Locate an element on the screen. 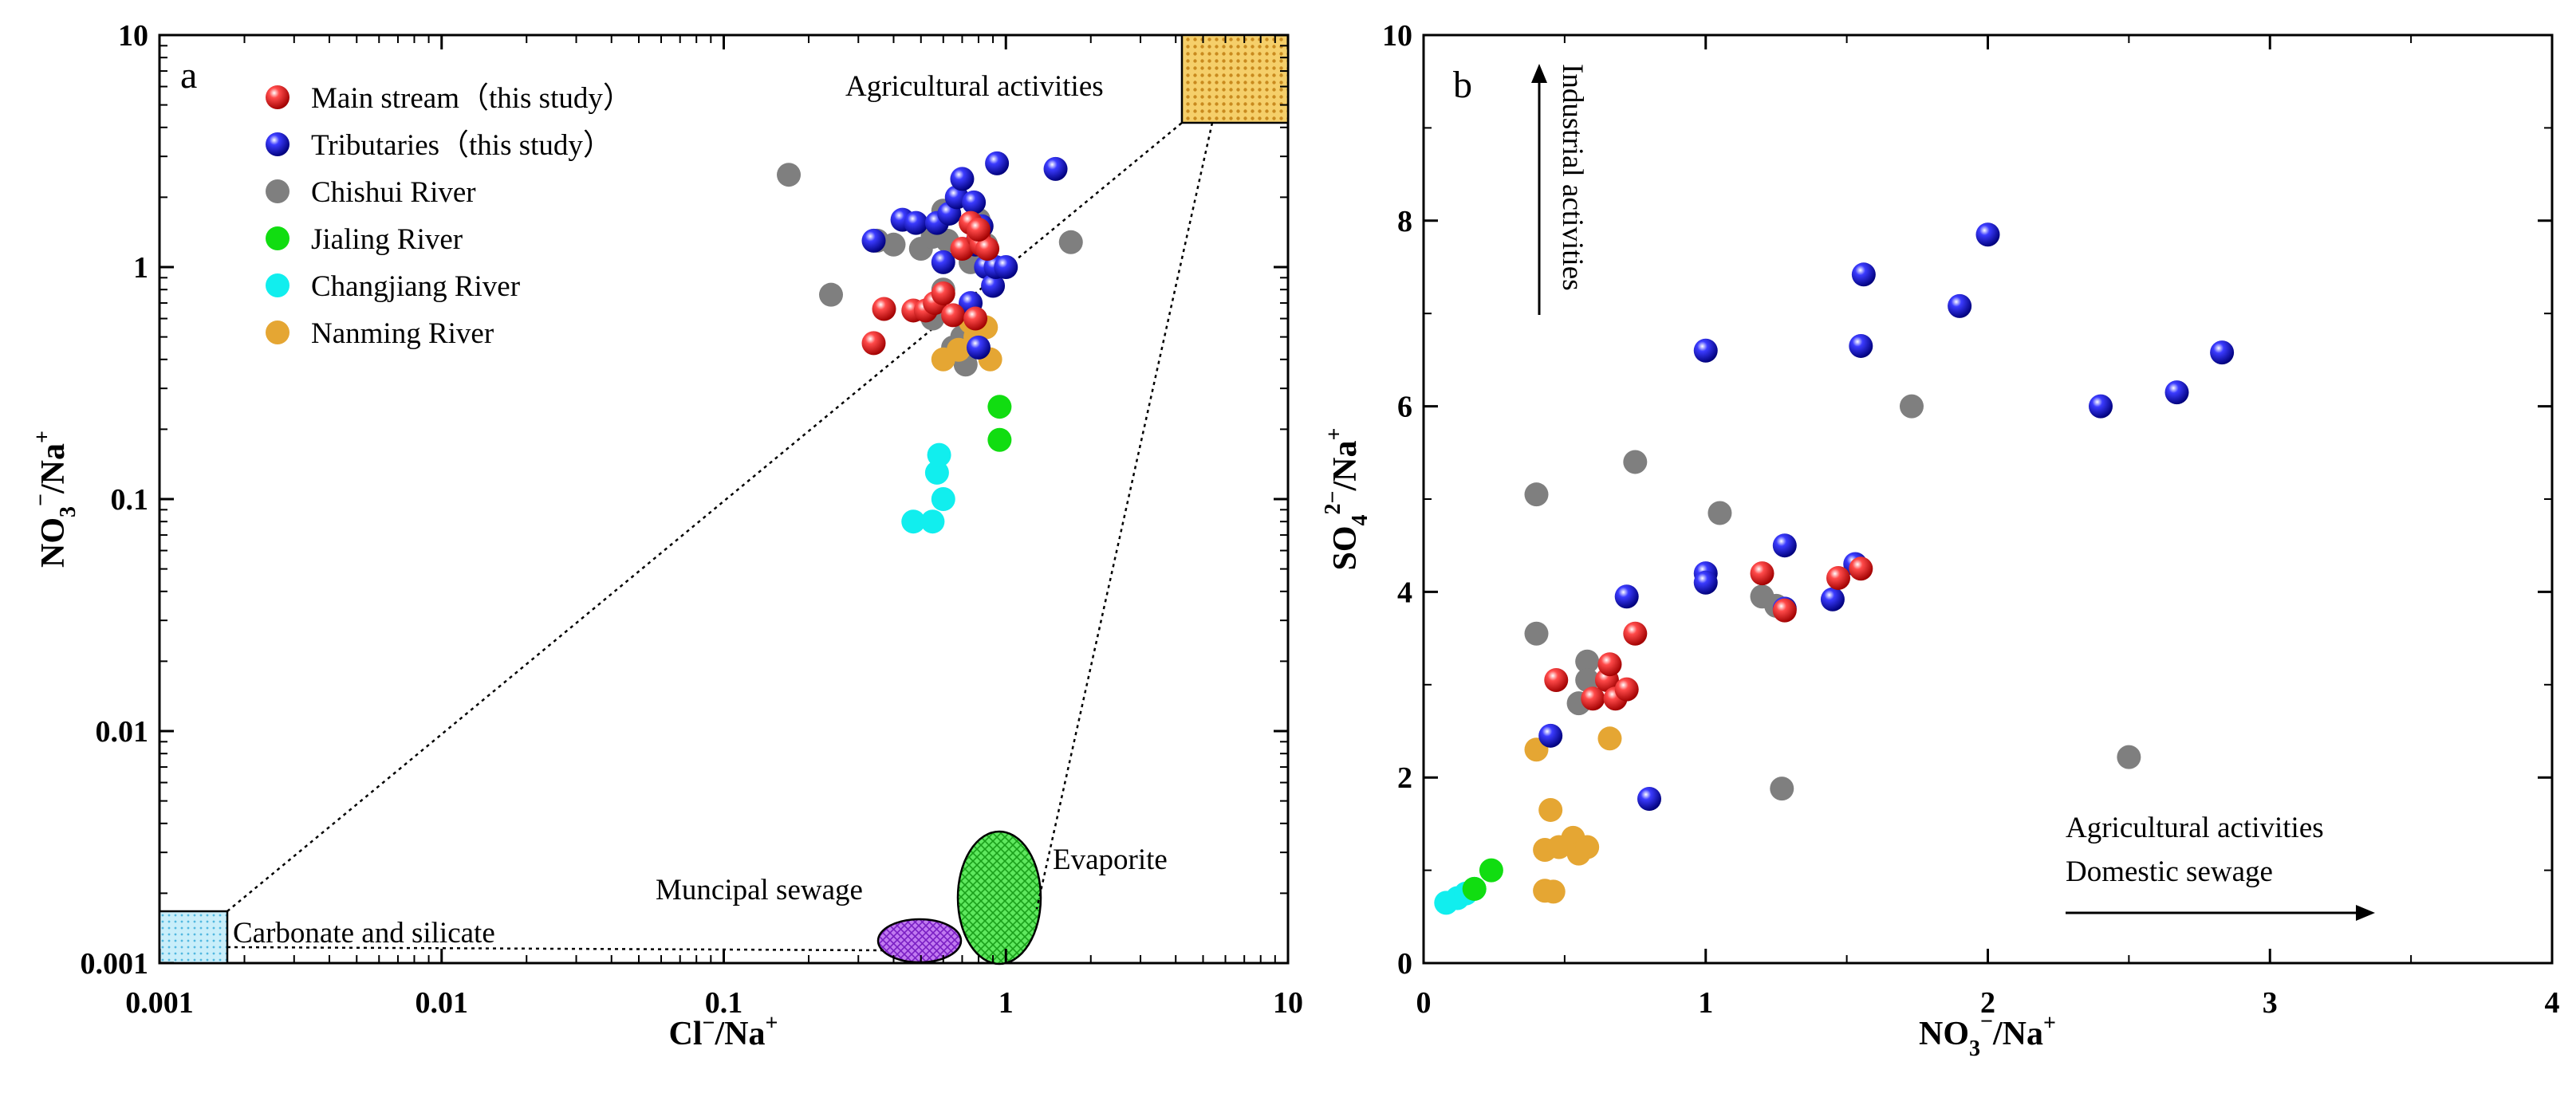 This screenshot has width=2576, height=1105. by-title-sup2: + is located at coordinates (1334, 434).